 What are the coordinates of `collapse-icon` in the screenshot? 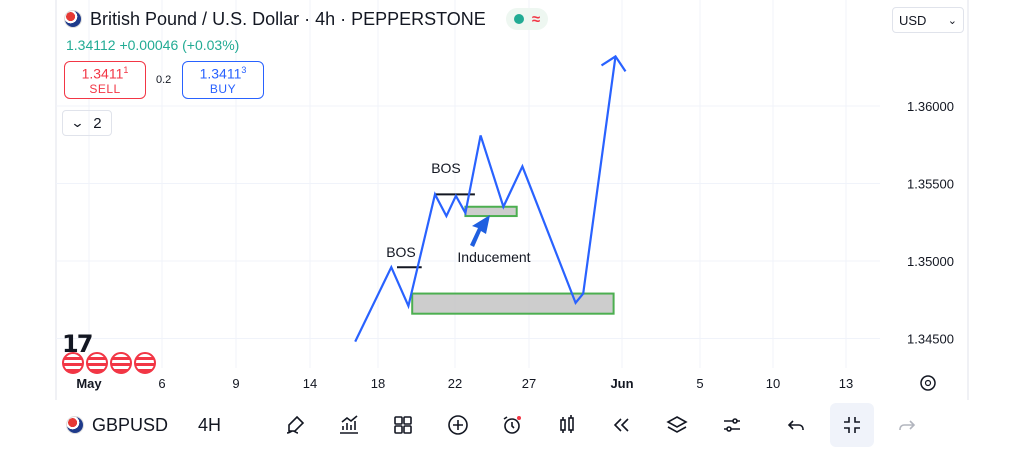 It's located at (852, 425).